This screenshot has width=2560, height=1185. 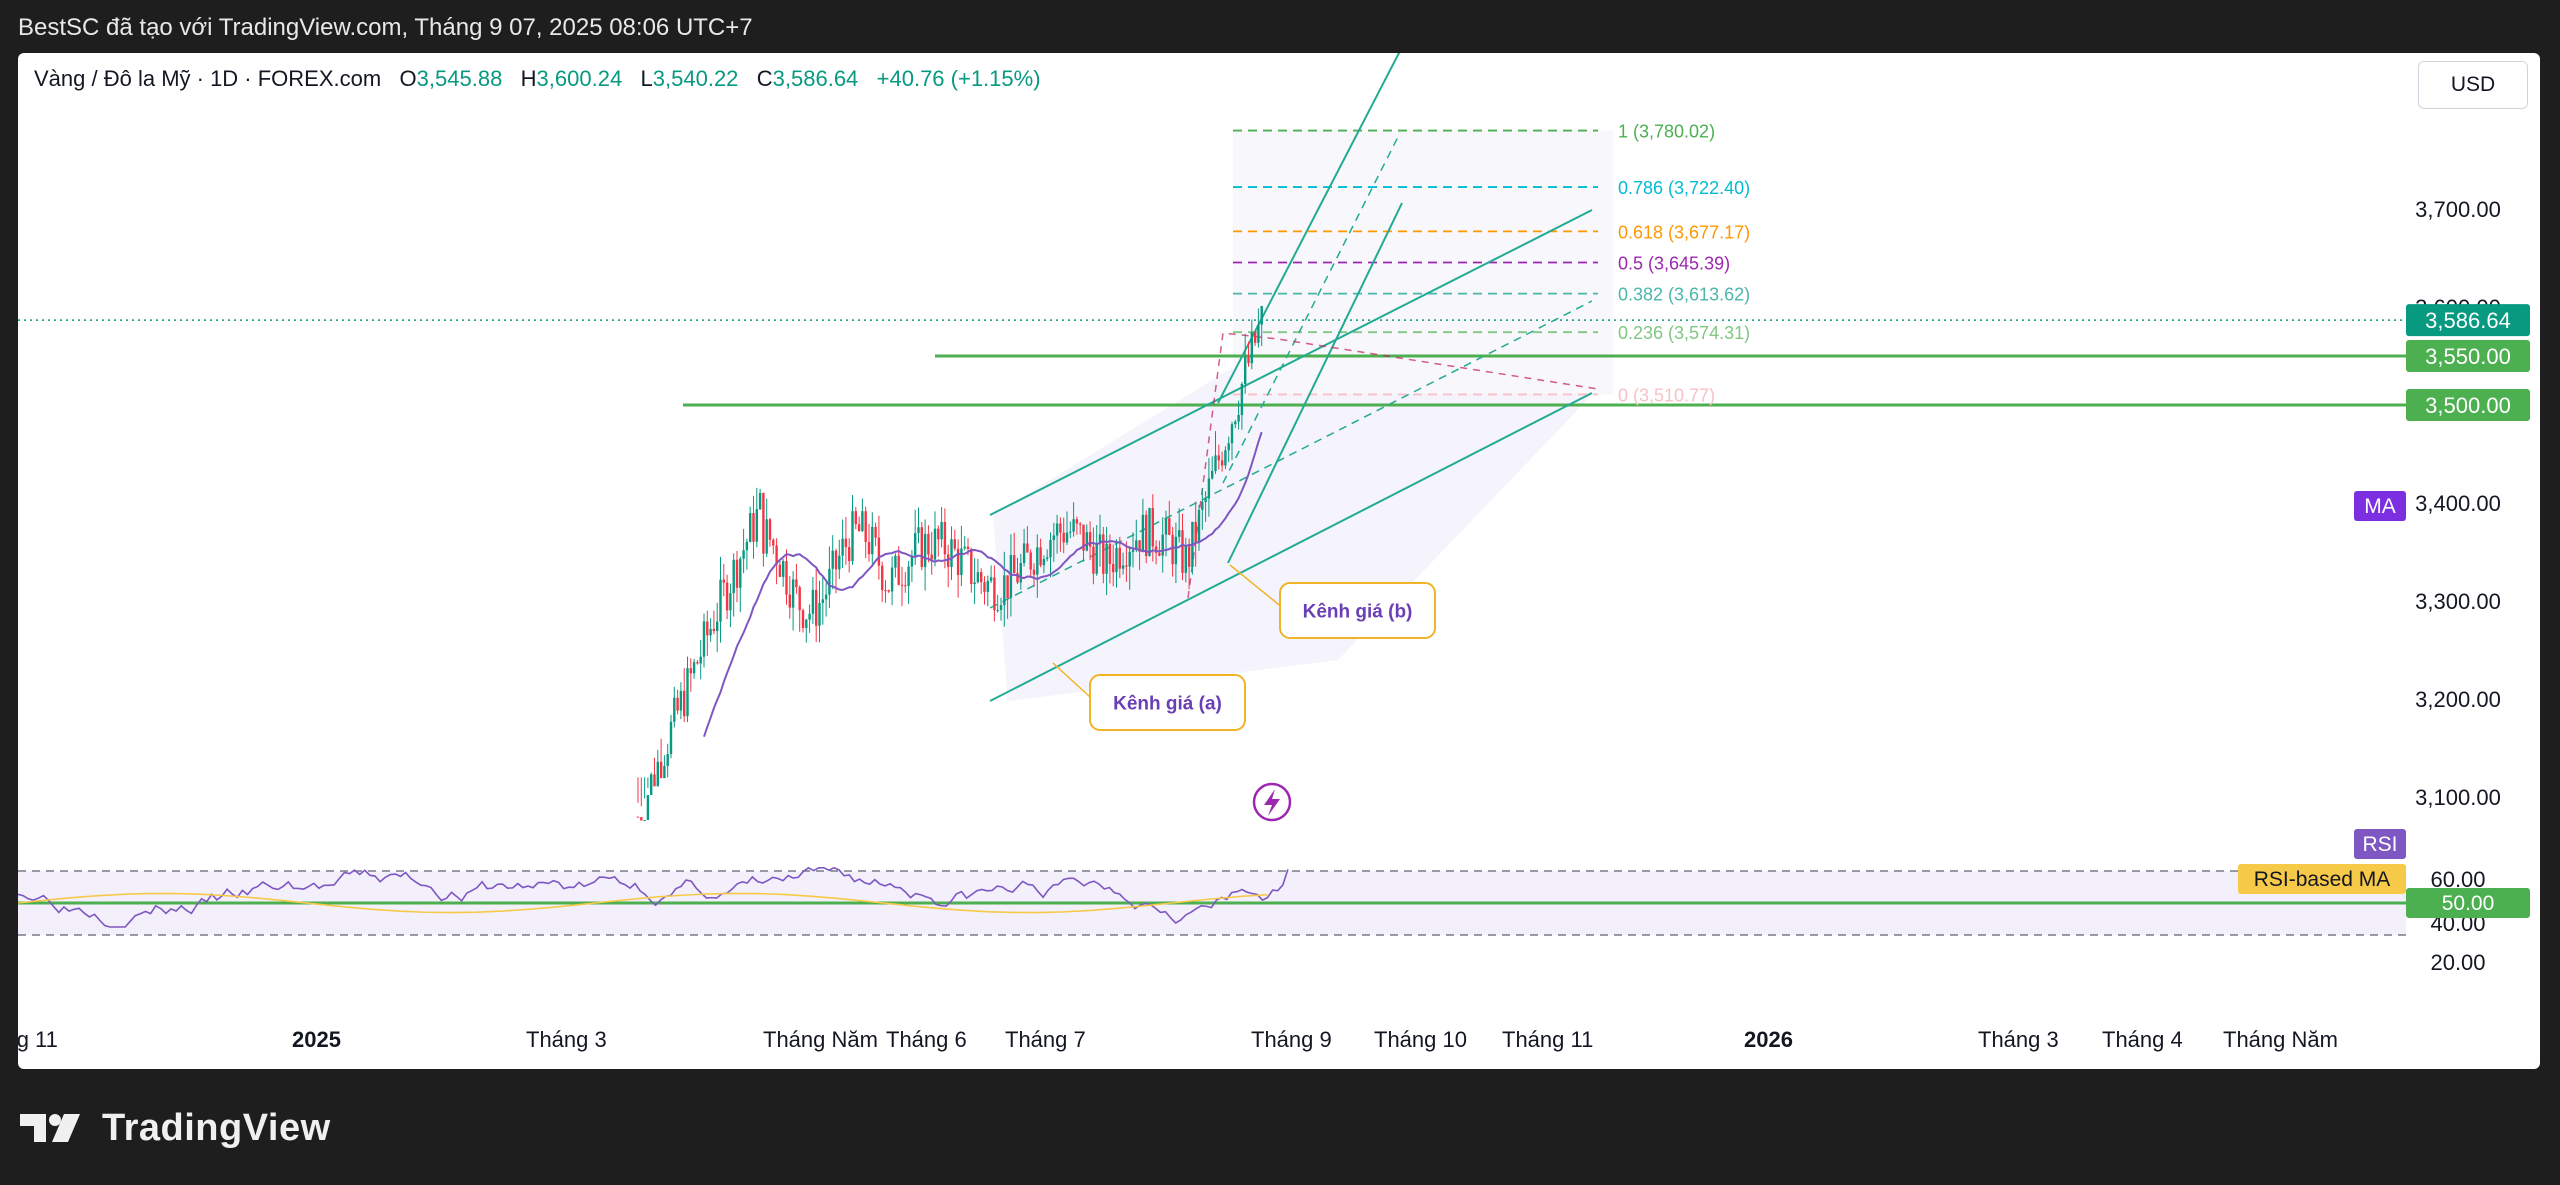 I want to click on time-axis-label-2: Tháng 3, so click(x=566, y=1039).